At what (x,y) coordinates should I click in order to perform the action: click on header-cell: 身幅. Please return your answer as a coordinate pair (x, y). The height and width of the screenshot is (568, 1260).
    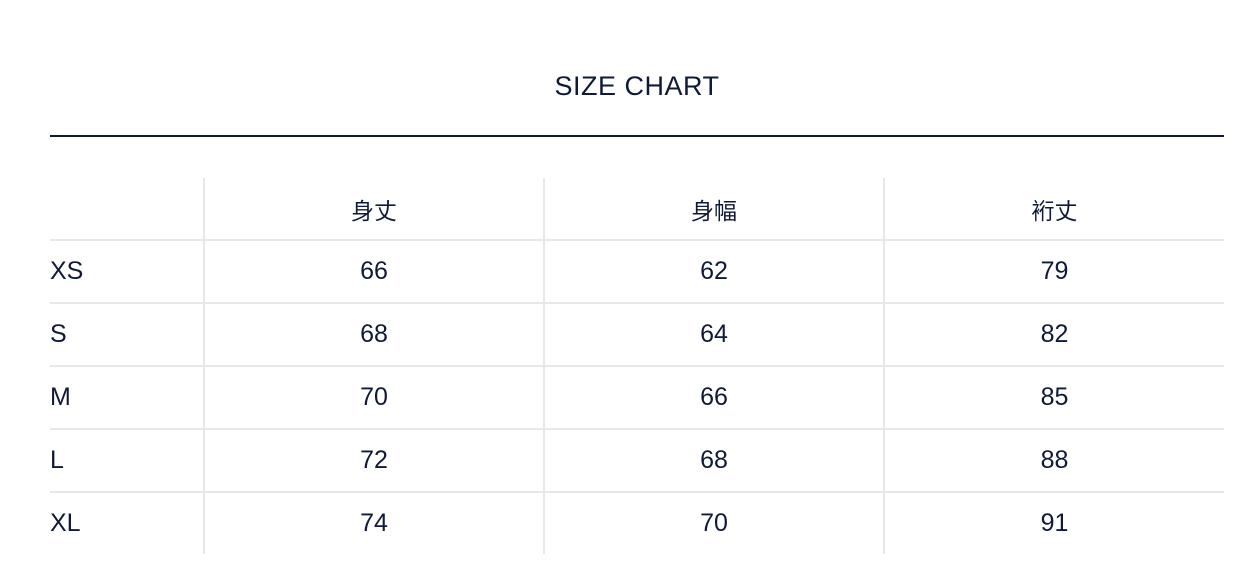
    Looking at the image, I should click on (713, 209).